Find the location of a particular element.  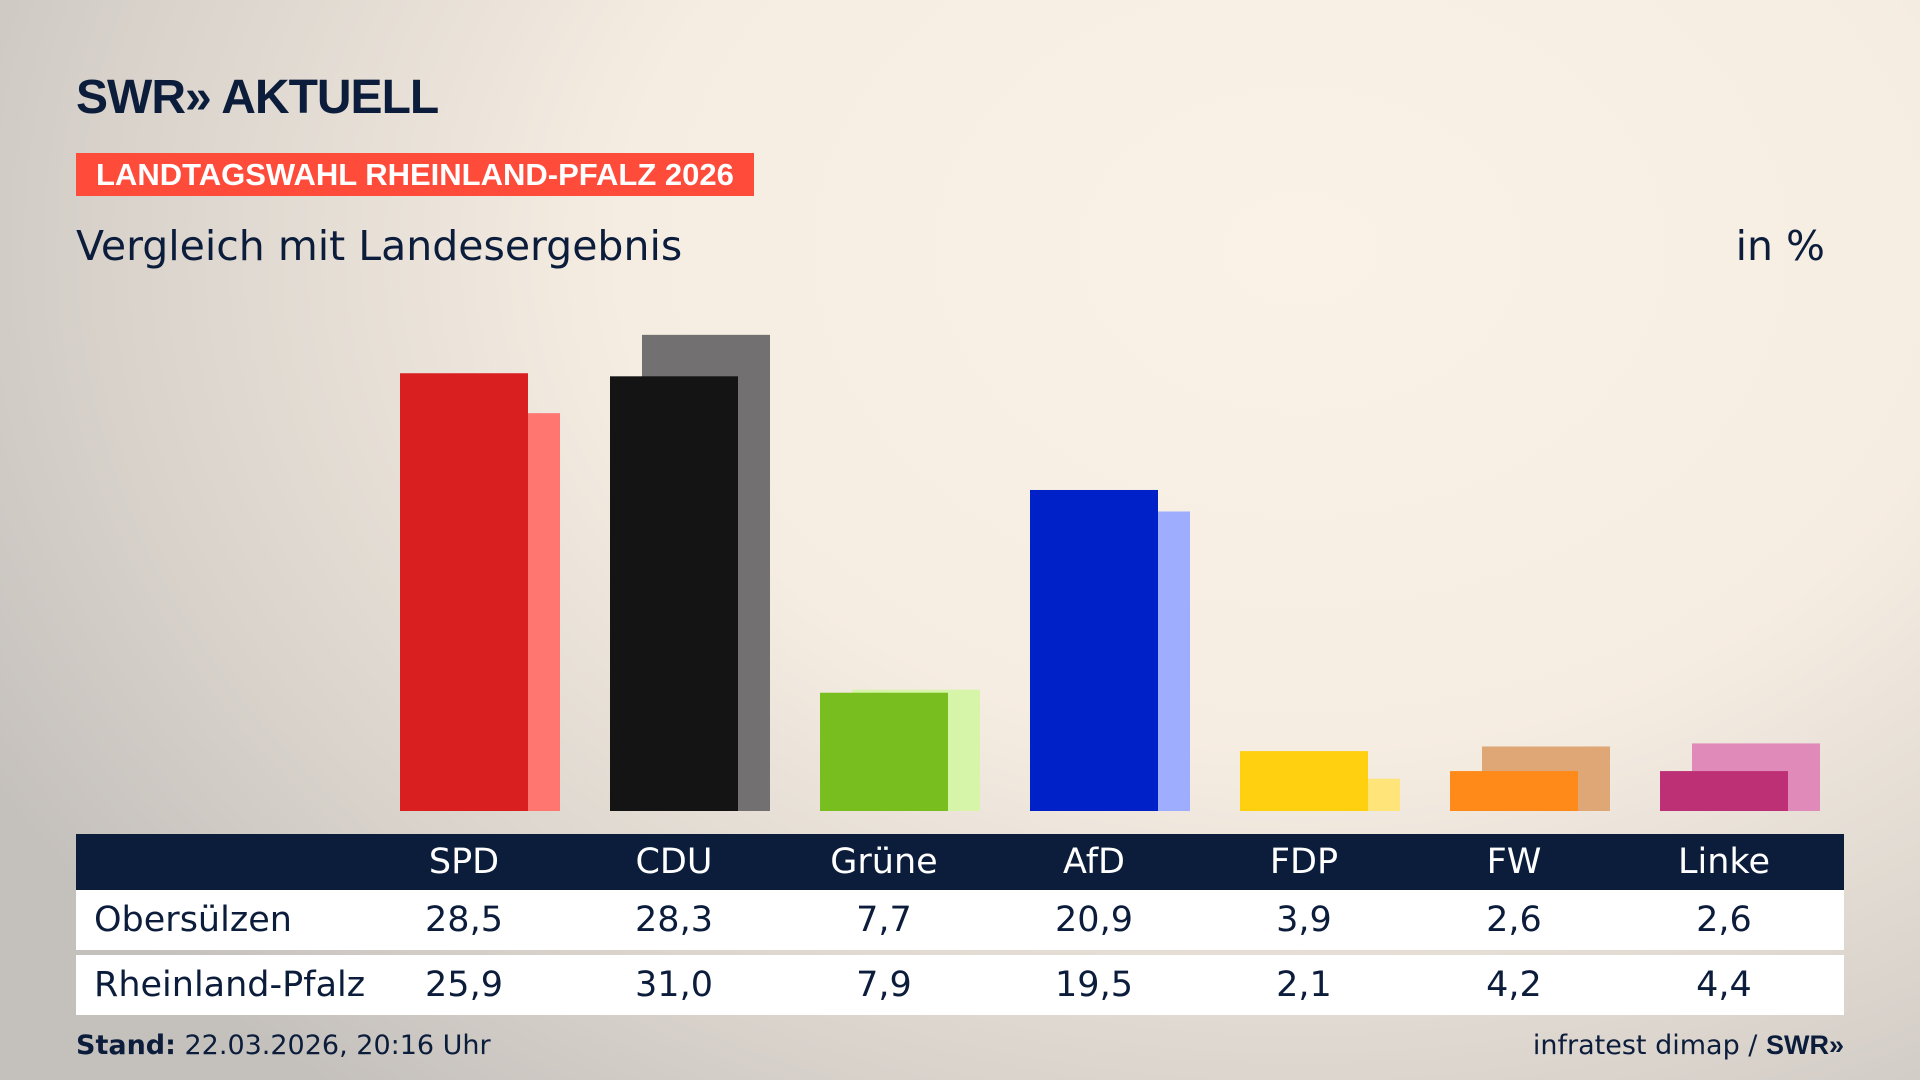

row-label: Rheinland-Pfalz is located at coordinates (230, 985).